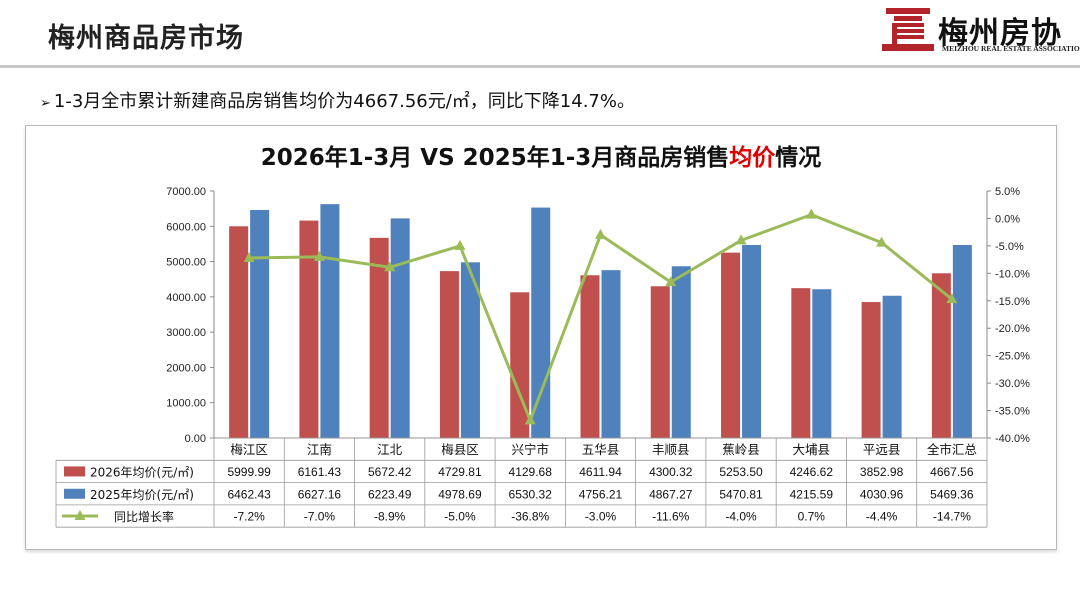 The height and width of the screenshot is (608, 1080). Describe the element at coordinates (460, 517) in the screenshot. I see `table-cell-value: -5.0%` at that location.